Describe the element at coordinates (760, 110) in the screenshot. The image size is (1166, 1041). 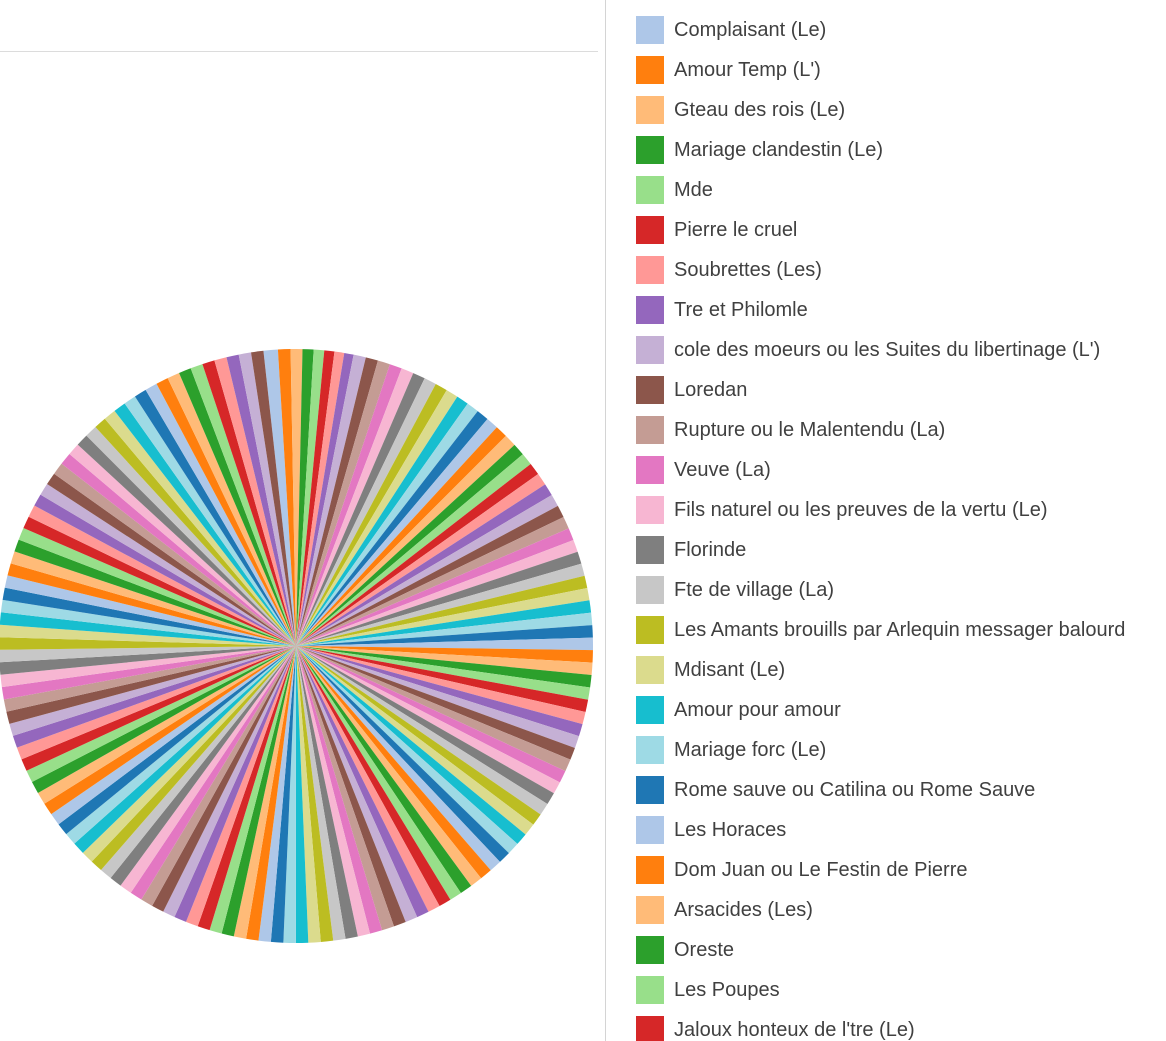
I see `legend-label: Gteau des rois (Le)` at that location.